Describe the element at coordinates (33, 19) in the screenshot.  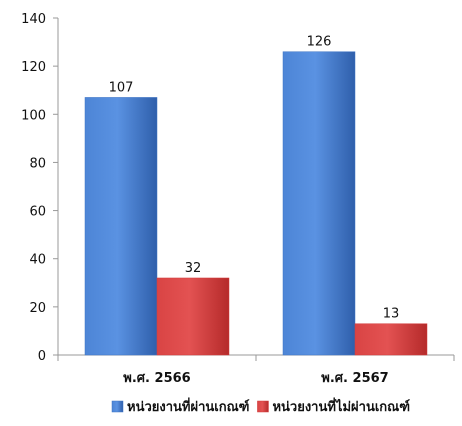
I see `y-tick-label: 140` at that location.